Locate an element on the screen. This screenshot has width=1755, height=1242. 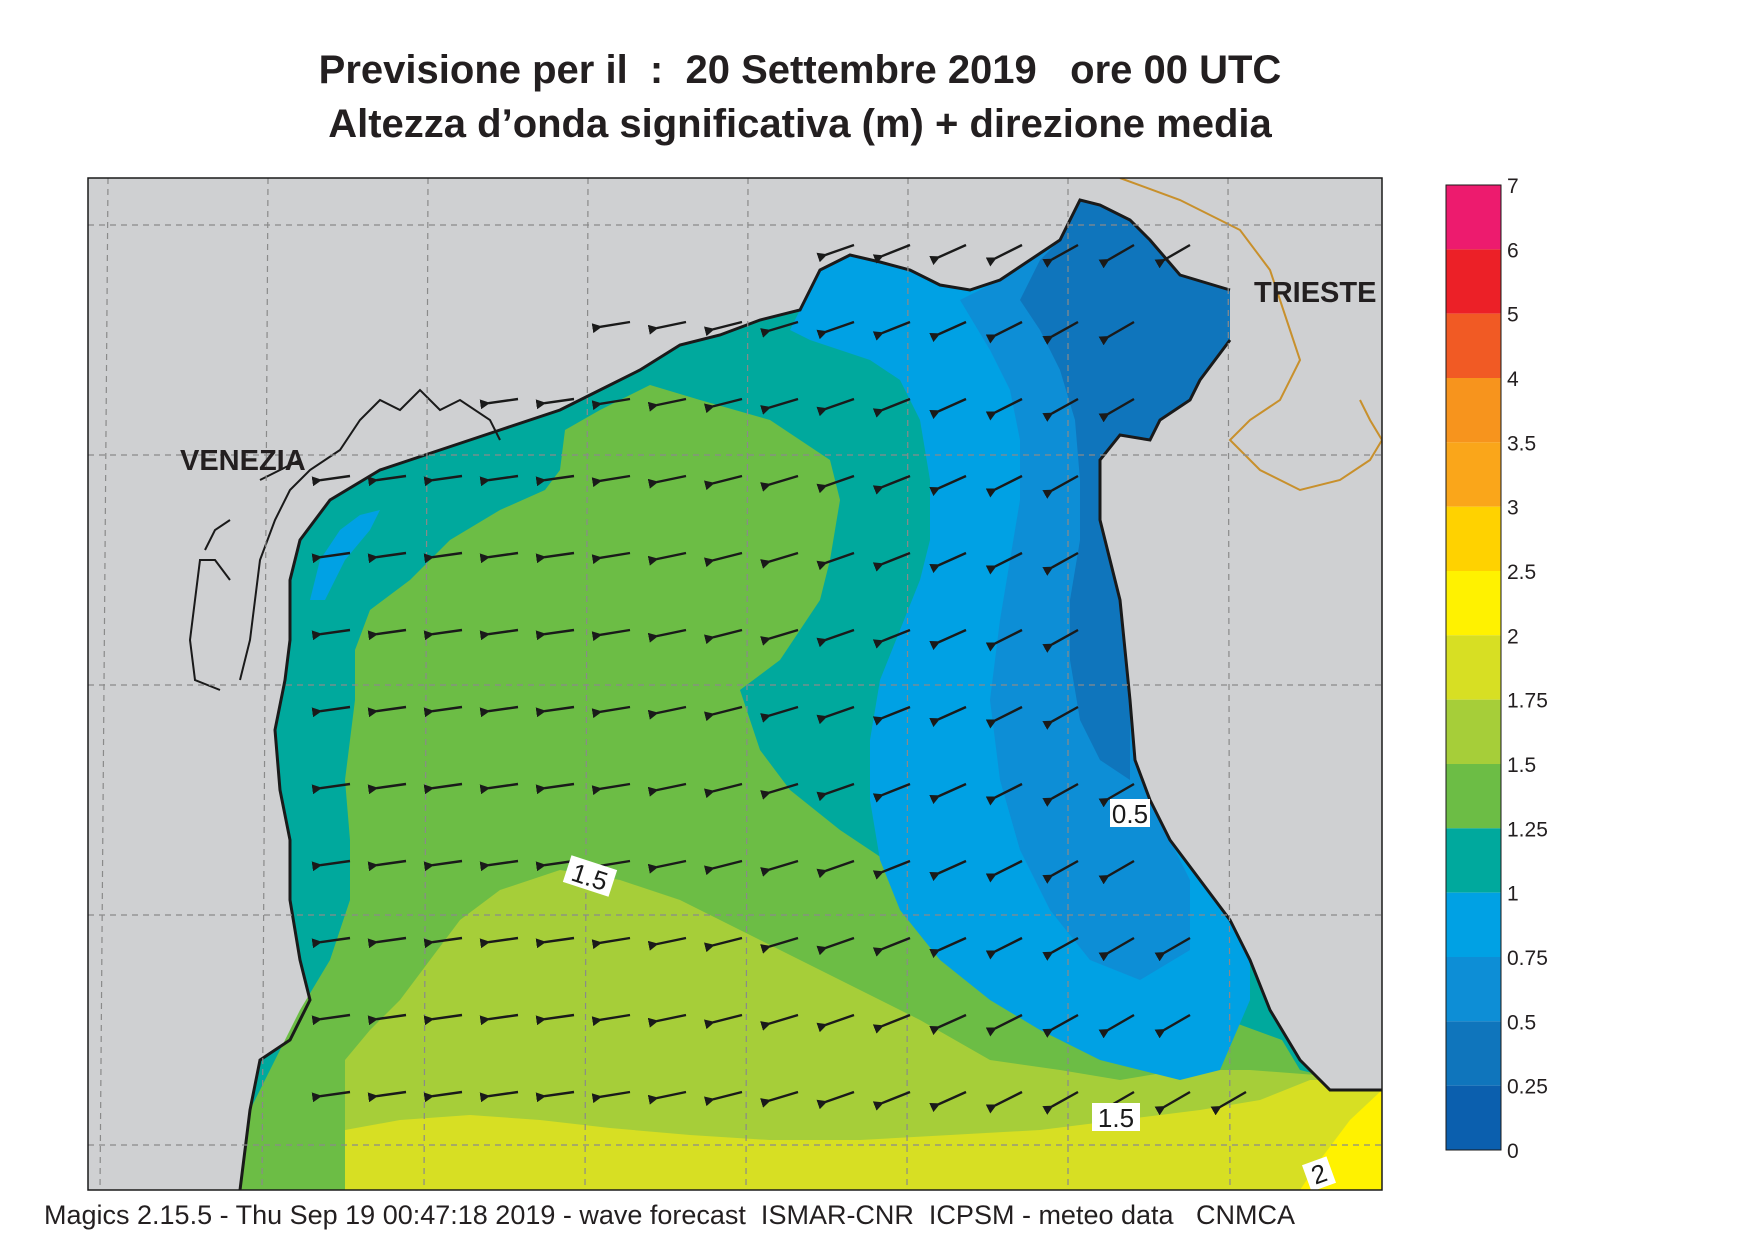
contour-label-3: 0.5 is located at coordinates (1130, 814).